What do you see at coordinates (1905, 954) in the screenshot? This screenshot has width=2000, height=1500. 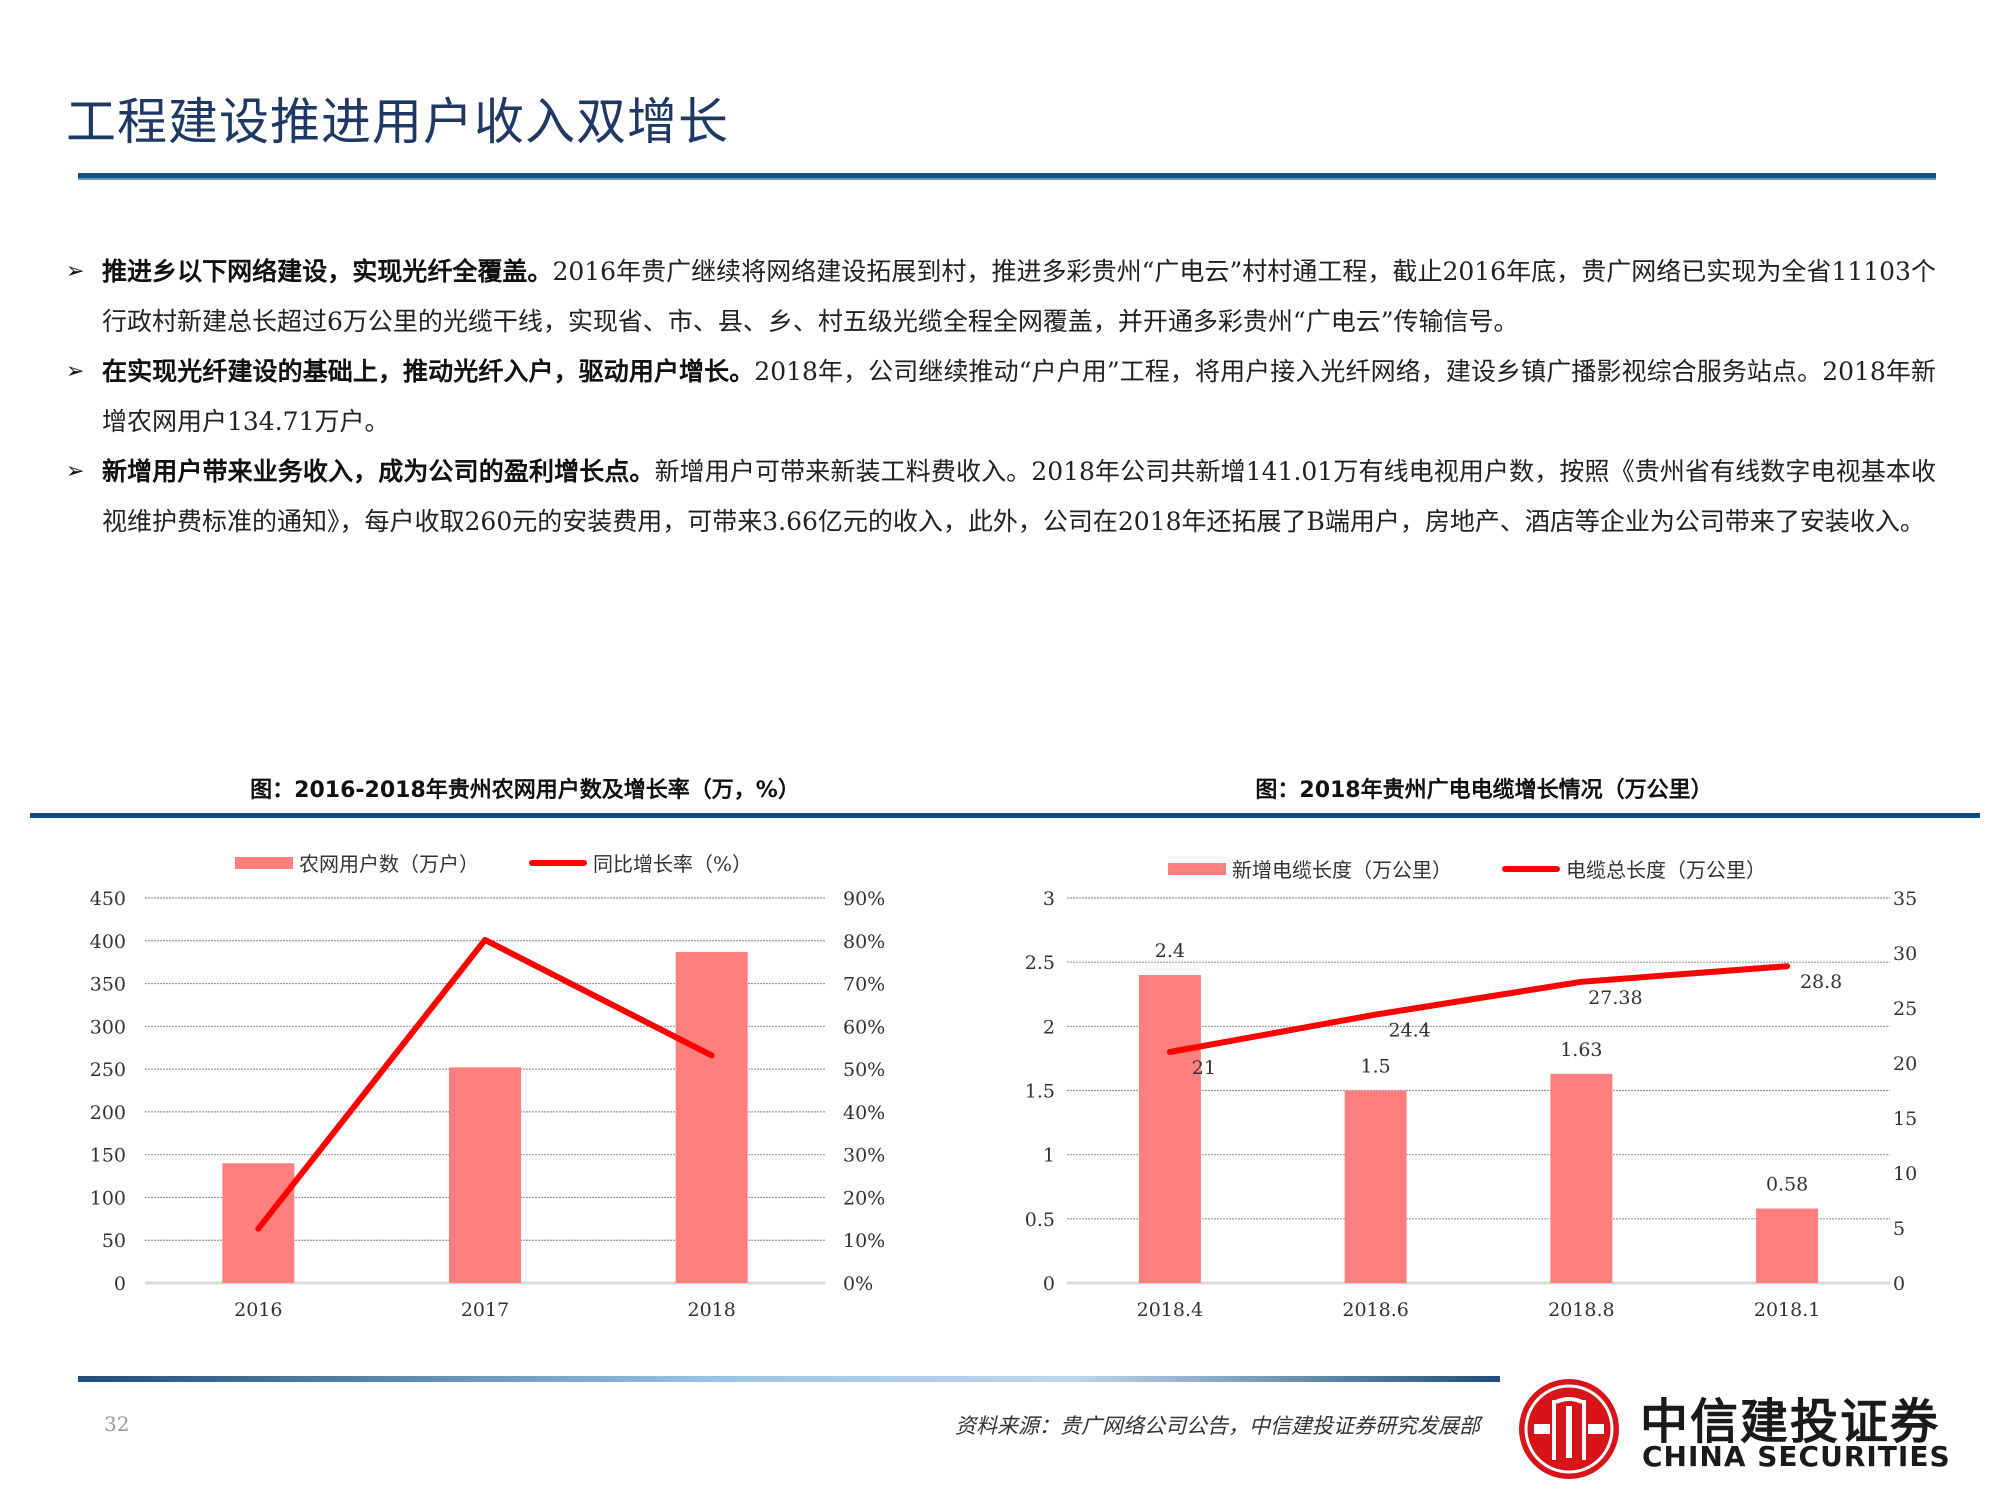 I see `y-tick-right: 30` at bounding box center [1905, 954].